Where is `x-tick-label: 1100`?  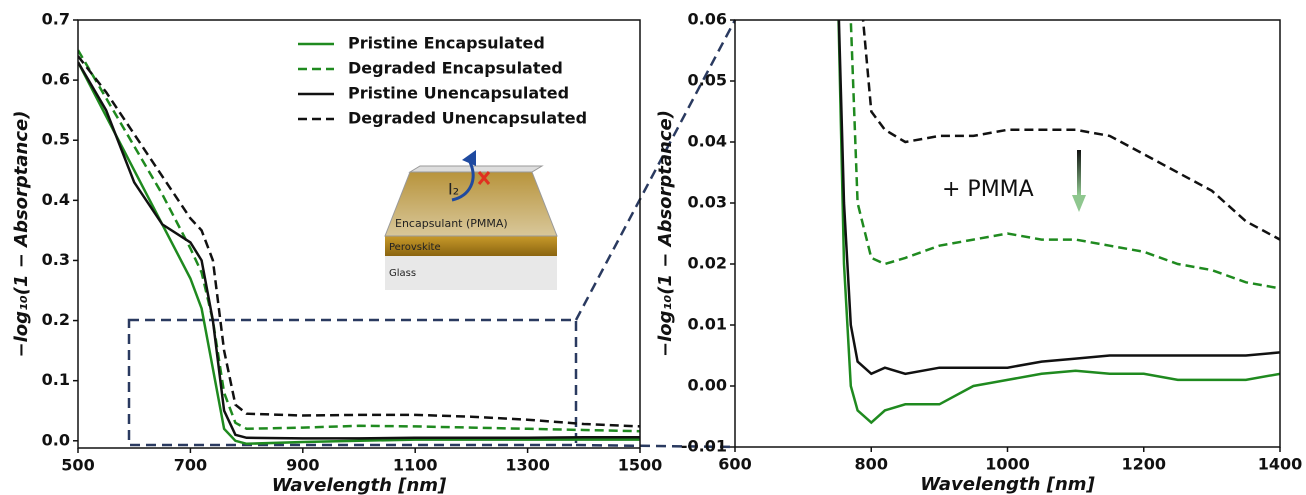 x-tick-label: 1100 is located at coordinates (415, 465).